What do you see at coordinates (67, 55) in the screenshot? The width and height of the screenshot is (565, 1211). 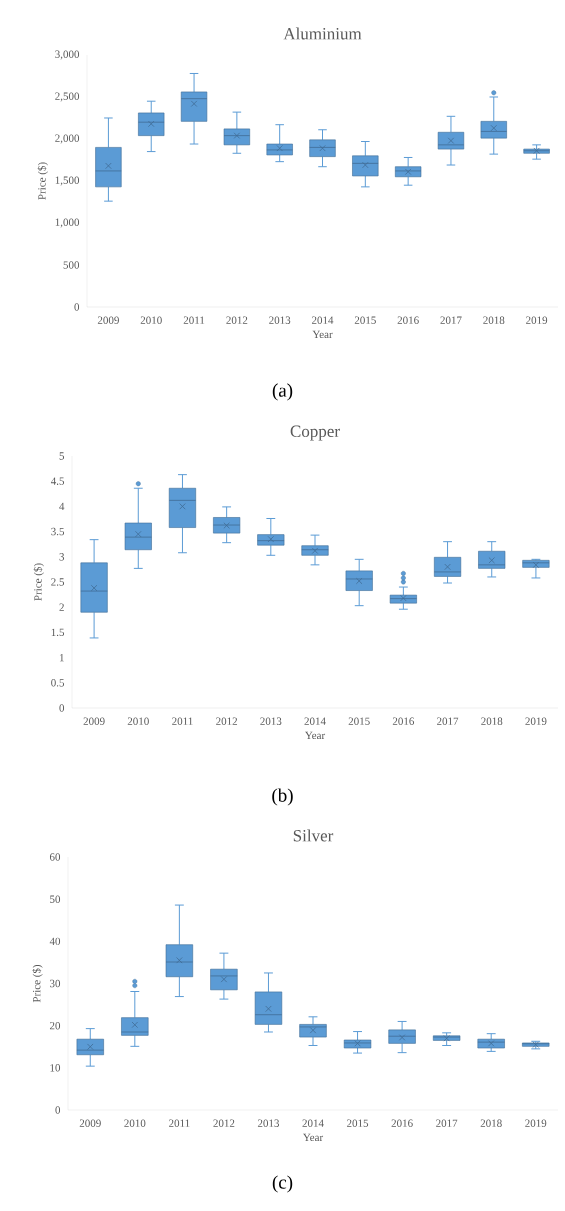 I see `y-tick-label: 3,000` at bounding box center [67, 55].